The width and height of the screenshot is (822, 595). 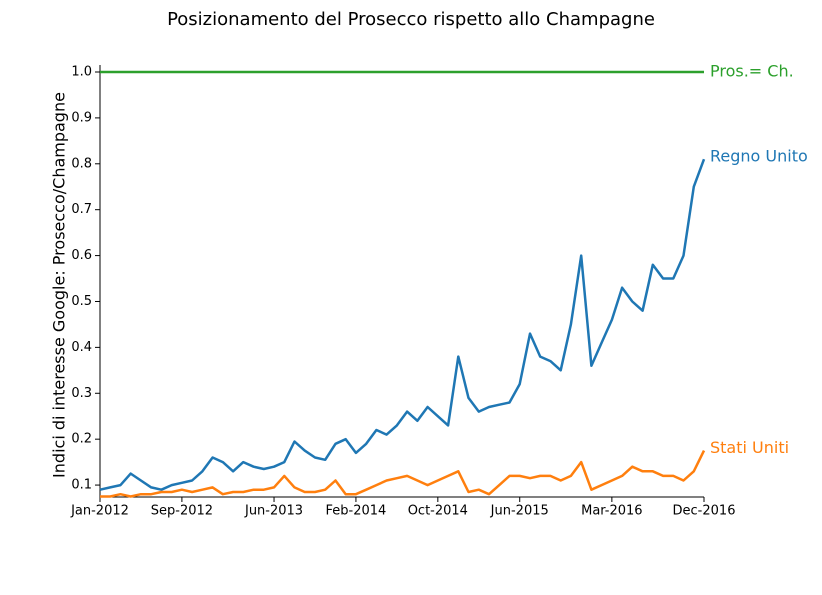 I want to click on y-tick-label: 0.2, so click(x=81, y=439).